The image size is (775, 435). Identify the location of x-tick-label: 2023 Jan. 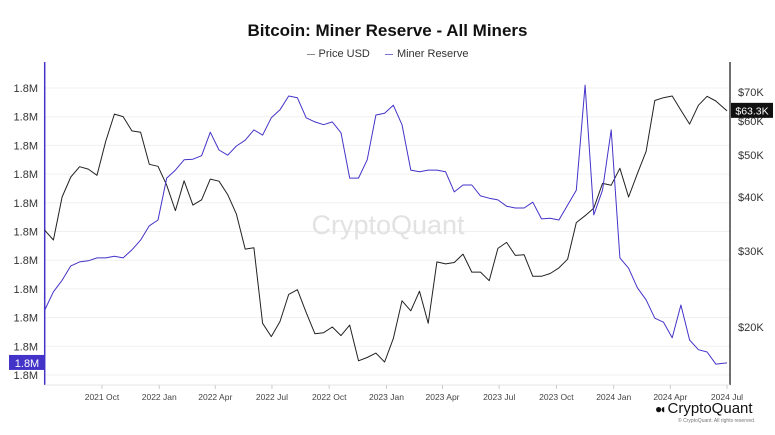
(386, 397).